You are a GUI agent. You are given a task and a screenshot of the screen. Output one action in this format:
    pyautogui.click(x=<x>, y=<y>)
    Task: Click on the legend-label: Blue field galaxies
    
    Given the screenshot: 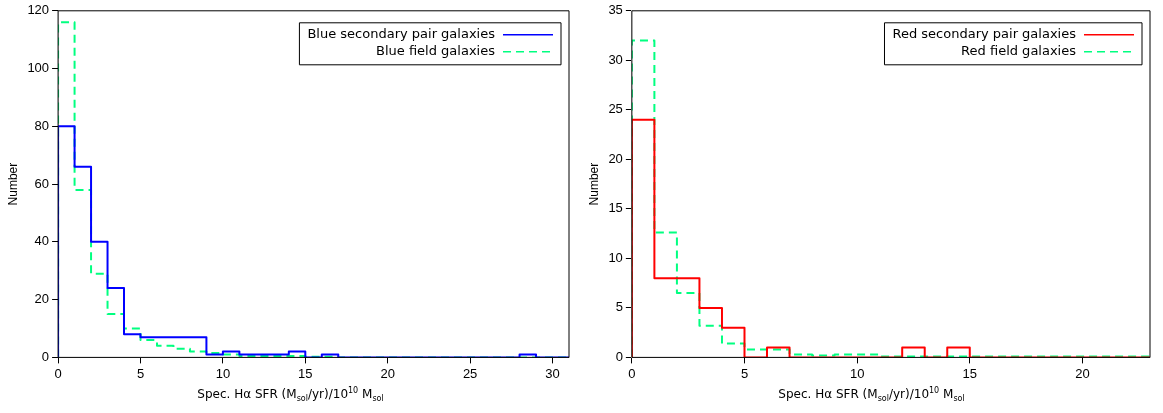 What is the action you would take?
    pyautogui.click(x=436, y=51)
    